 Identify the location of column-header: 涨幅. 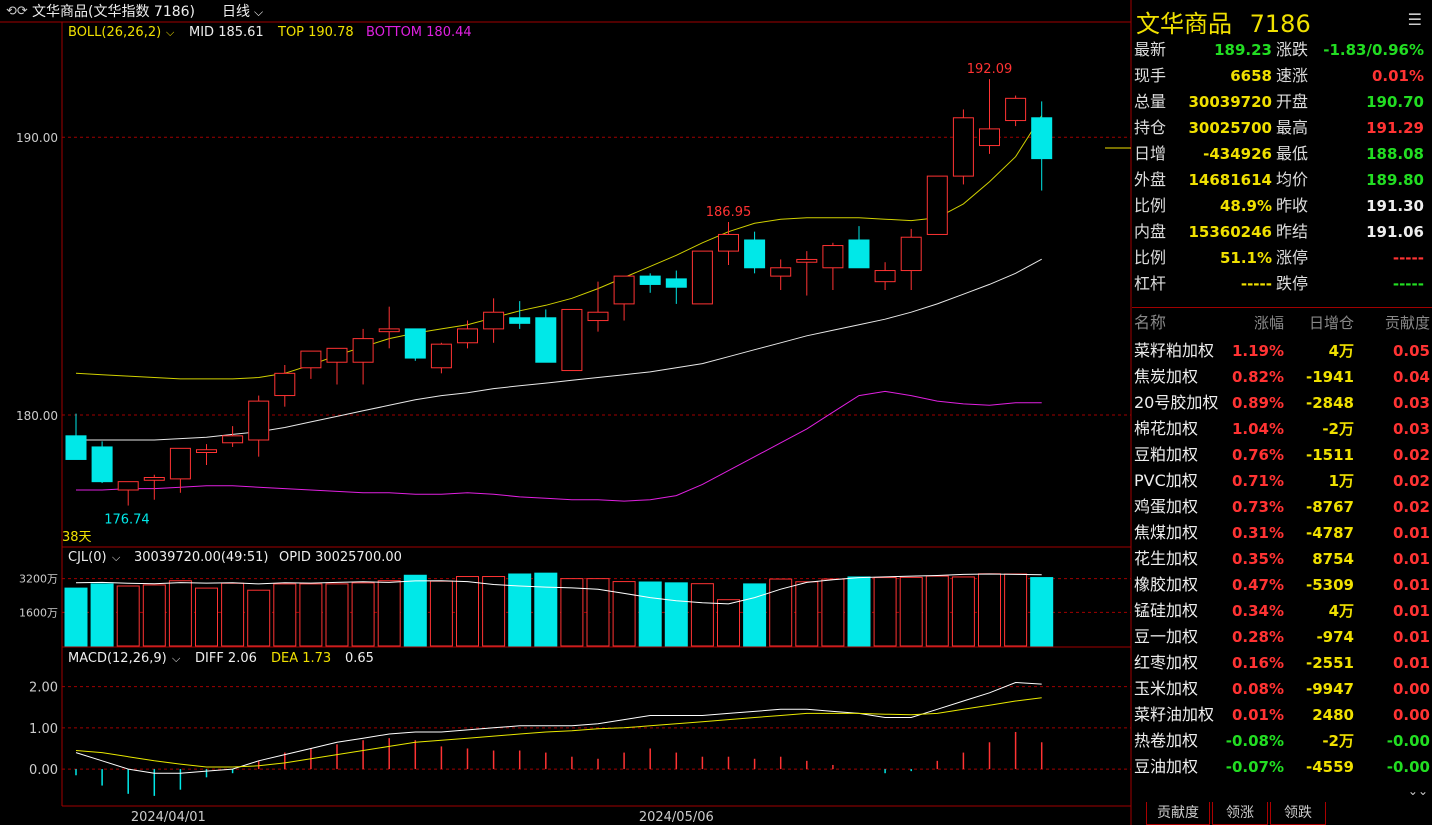
(1268, 323).